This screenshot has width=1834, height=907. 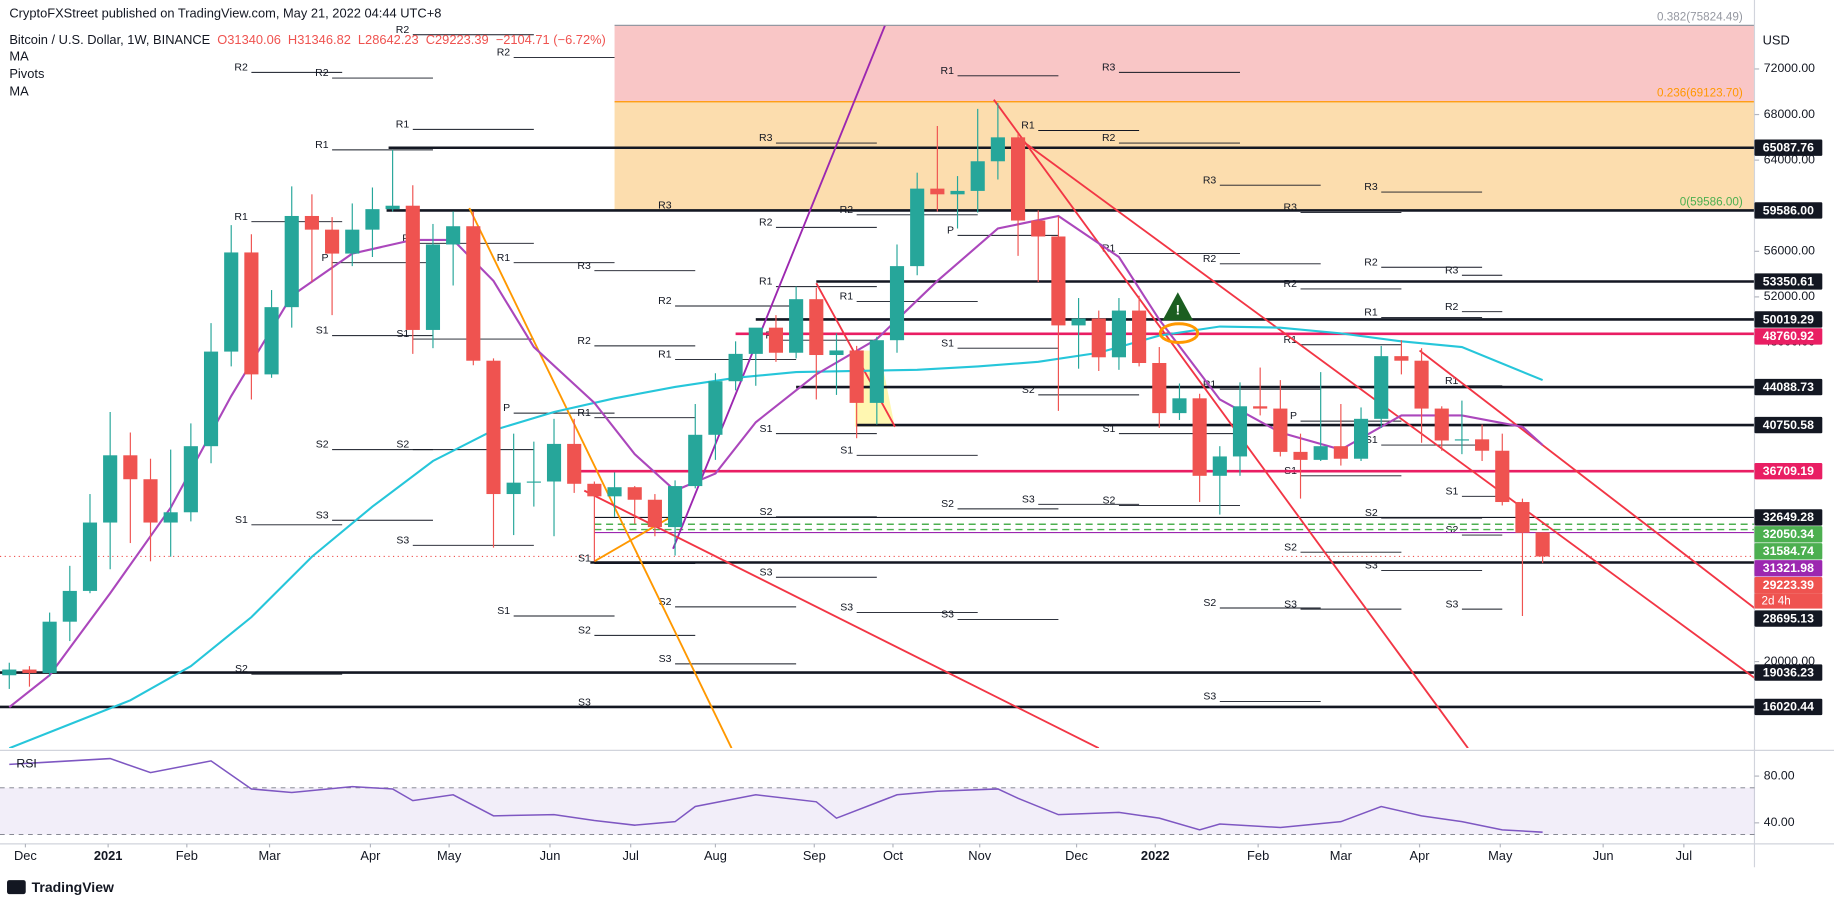 What do you see at coordinates (1293, 416) in the screenshot?
I see `pivot-label: P` at bounding box center [1293, 416].